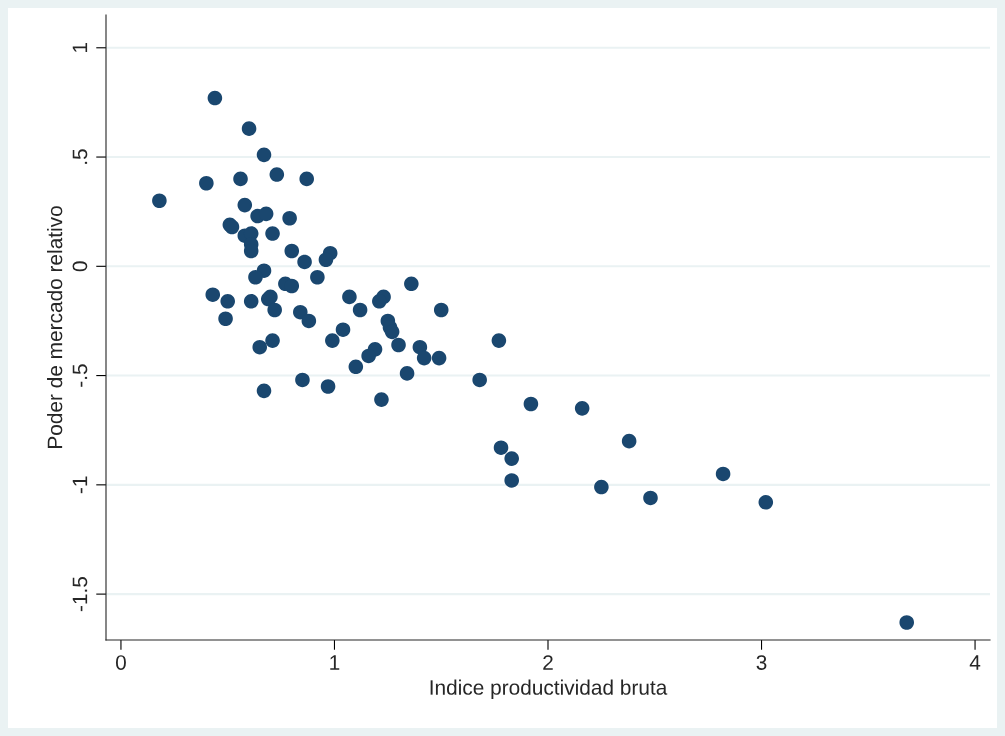  Describe the element at coordinates (80, 47) in the screenshot. I see `y-tick-label: 1` at that location.